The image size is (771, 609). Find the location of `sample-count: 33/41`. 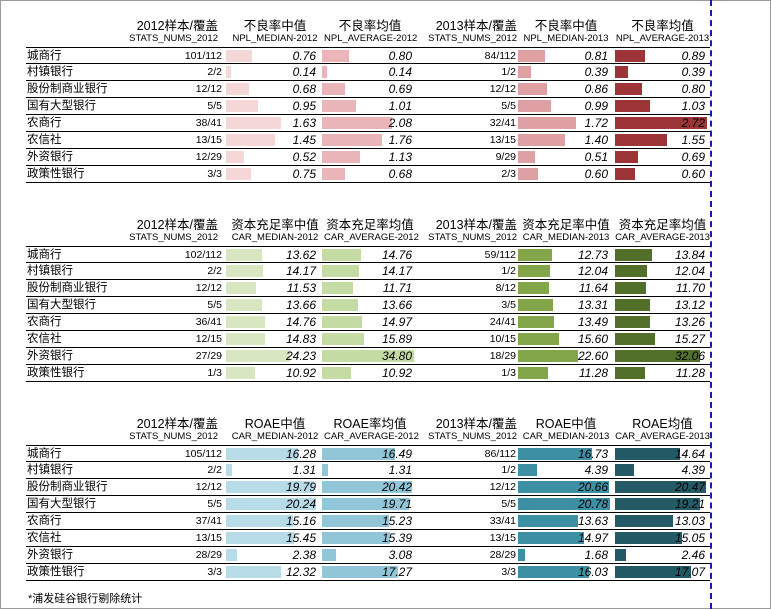

sample-count: 33/41 is located at coordinates (502, 521).